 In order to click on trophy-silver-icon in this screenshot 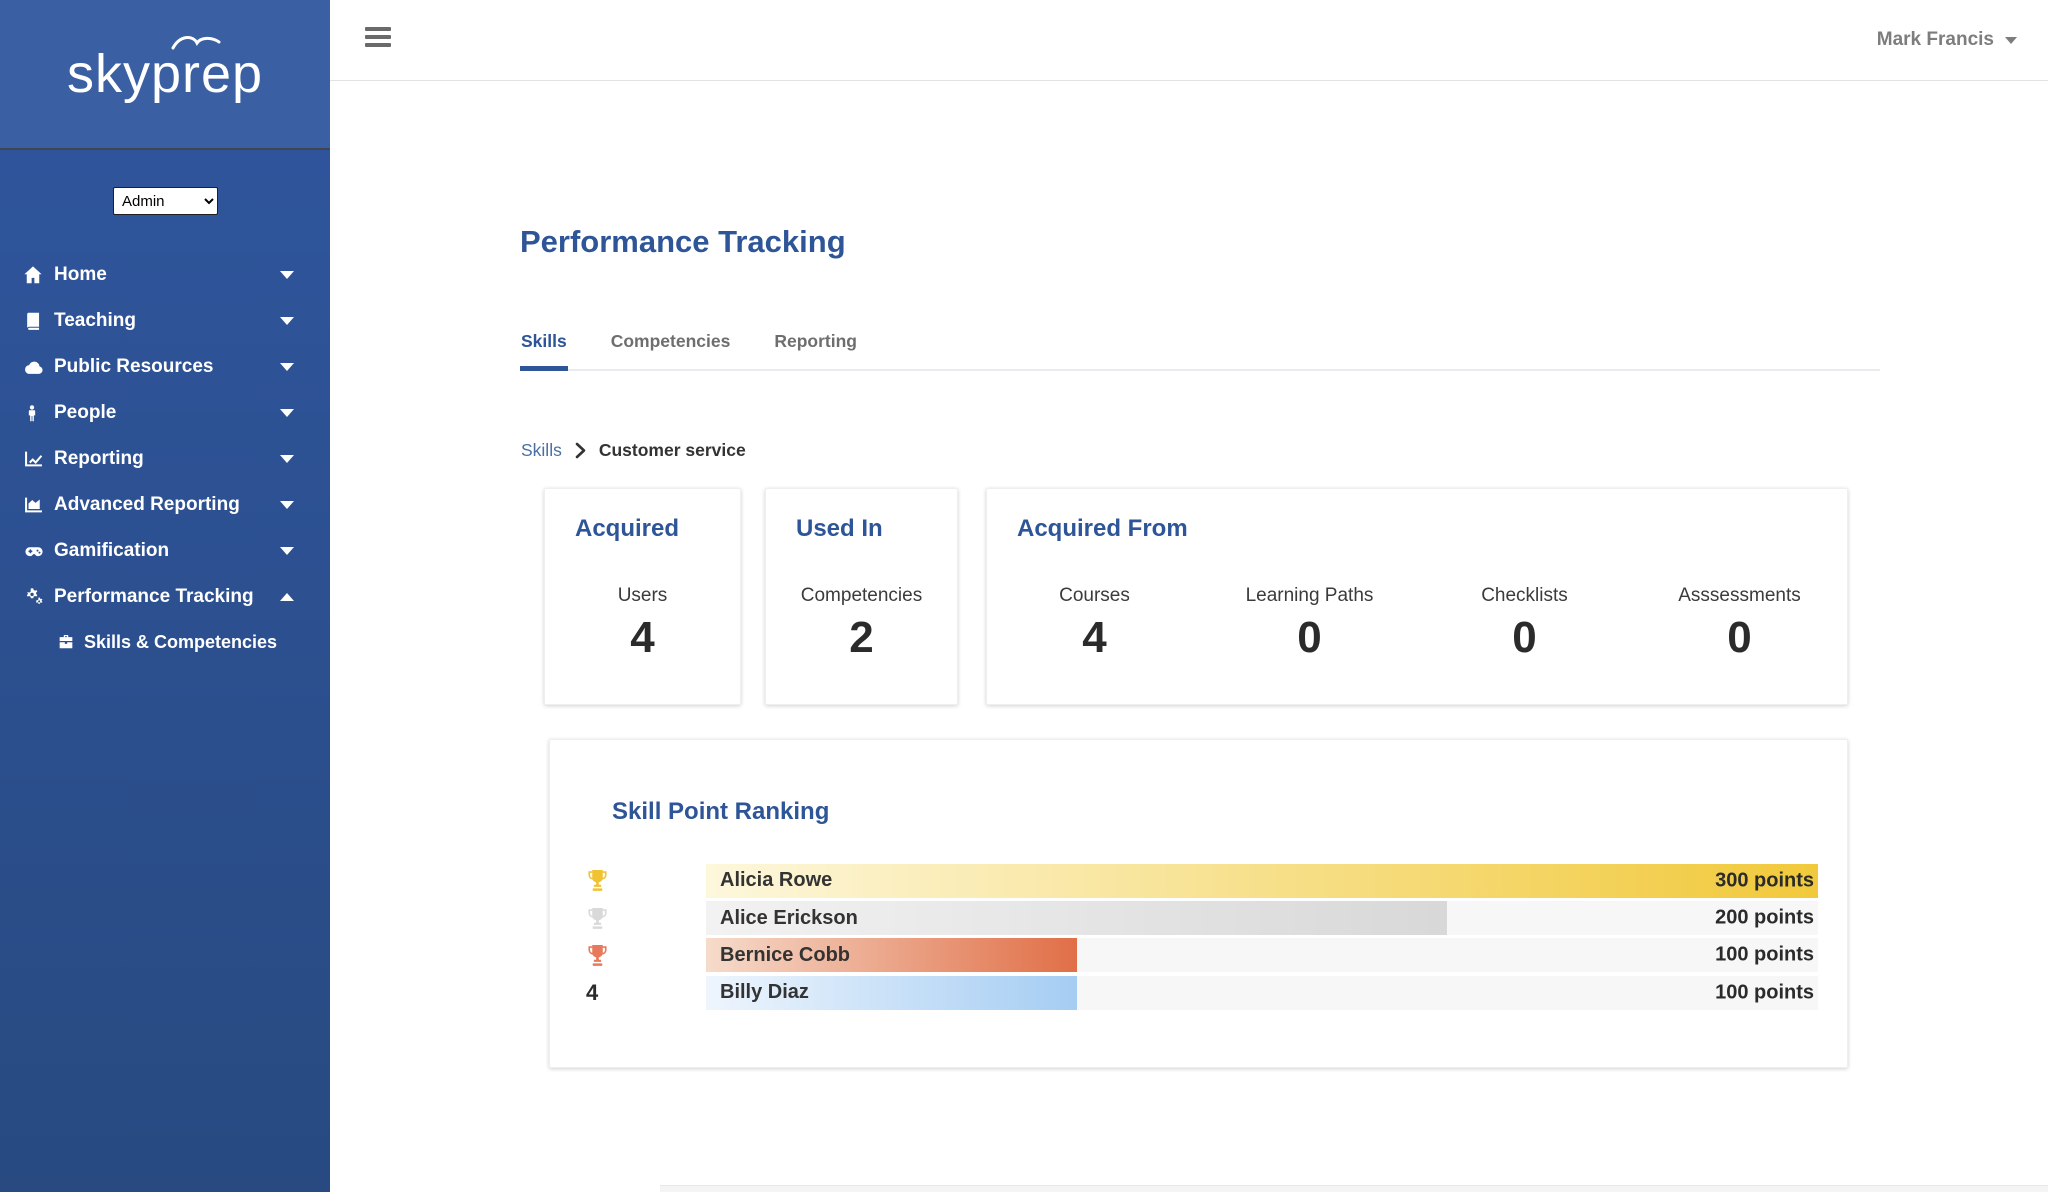, I will do `click(597, 918)`.